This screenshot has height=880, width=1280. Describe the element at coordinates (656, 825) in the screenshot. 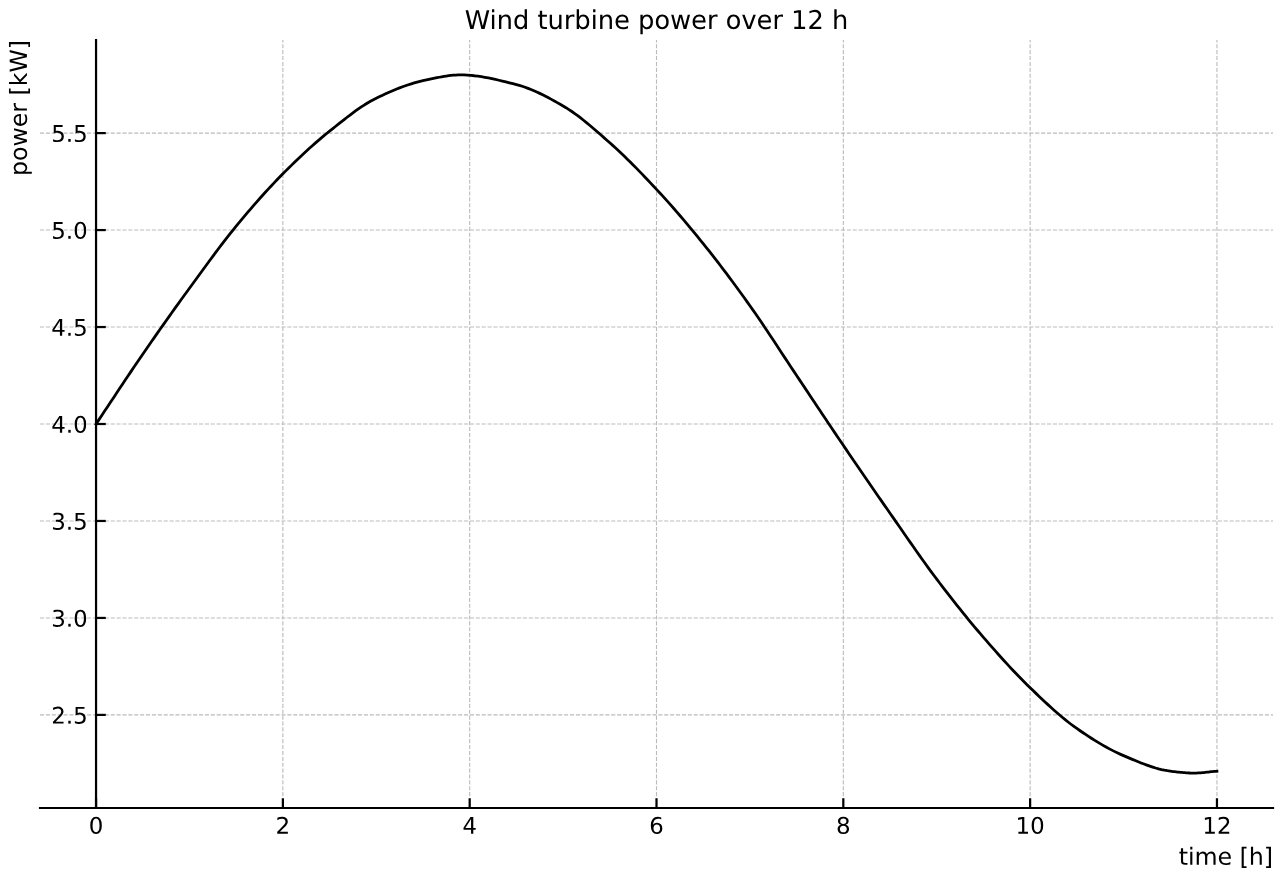

I see `x-tick-label: 6` at that location.